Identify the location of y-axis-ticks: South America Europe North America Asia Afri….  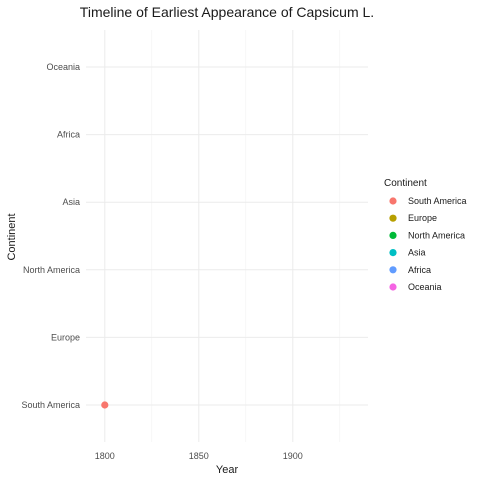
(50, 236).